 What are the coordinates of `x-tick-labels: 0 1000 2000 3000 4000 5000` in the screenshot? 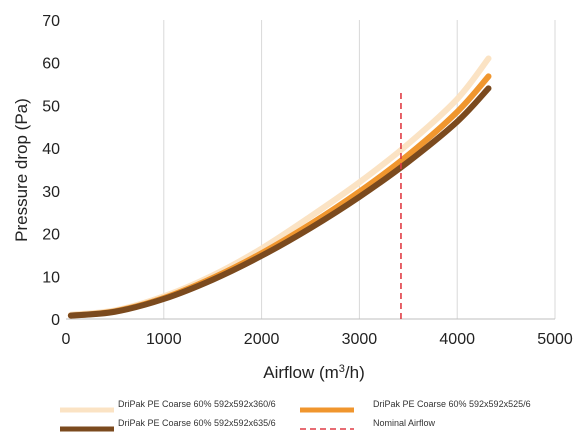 It's located at (317, 339).